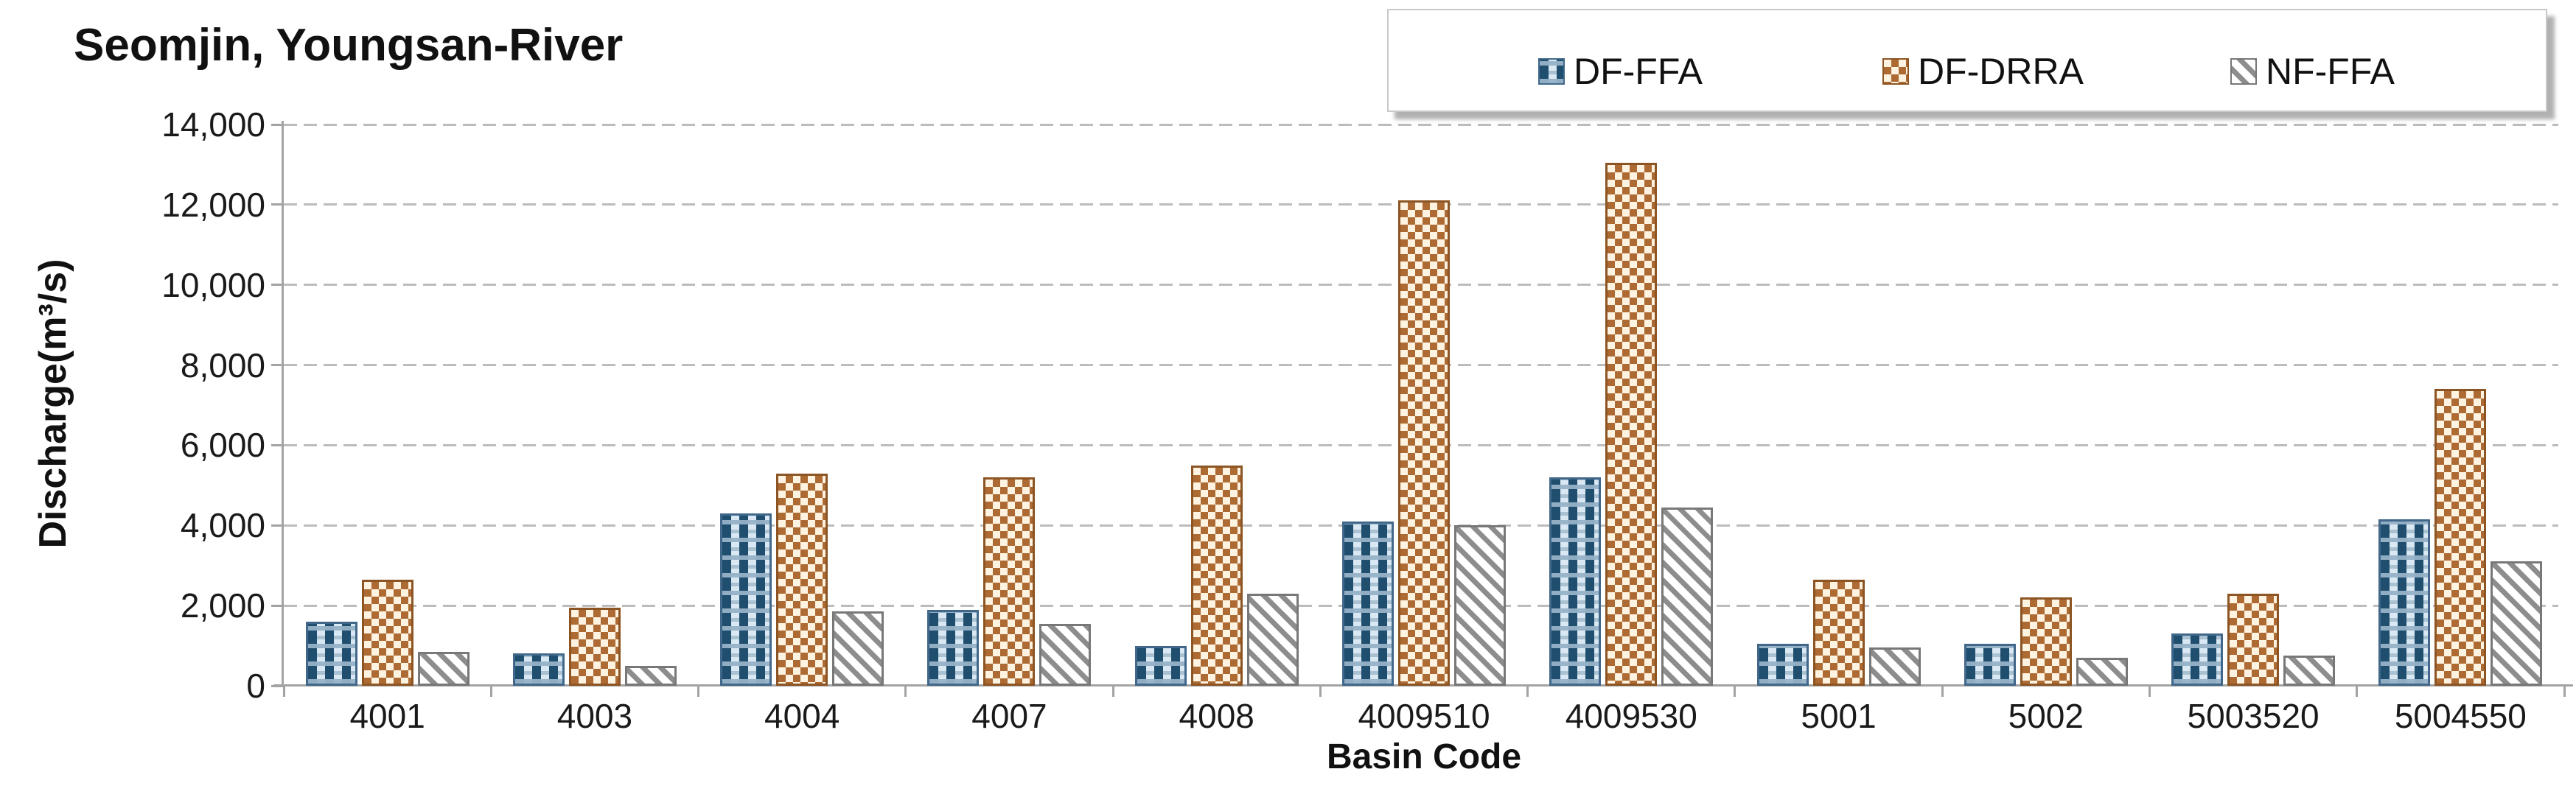 This screenshot has height=797, width=2576. I want to click on y-tick-label-14,000: 14,000, so click(213, 124).